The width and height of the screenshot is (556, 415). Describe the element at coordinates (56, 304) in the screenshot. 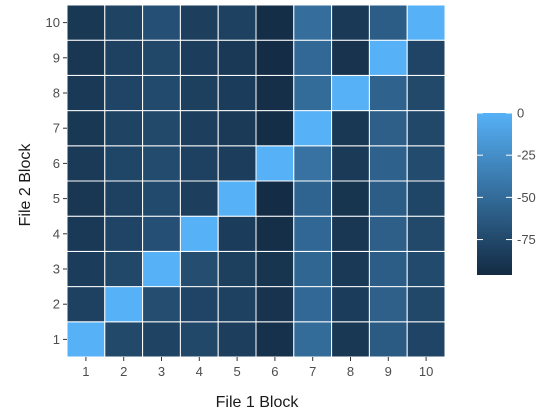

I see `y-tick-label: 2` at that location.